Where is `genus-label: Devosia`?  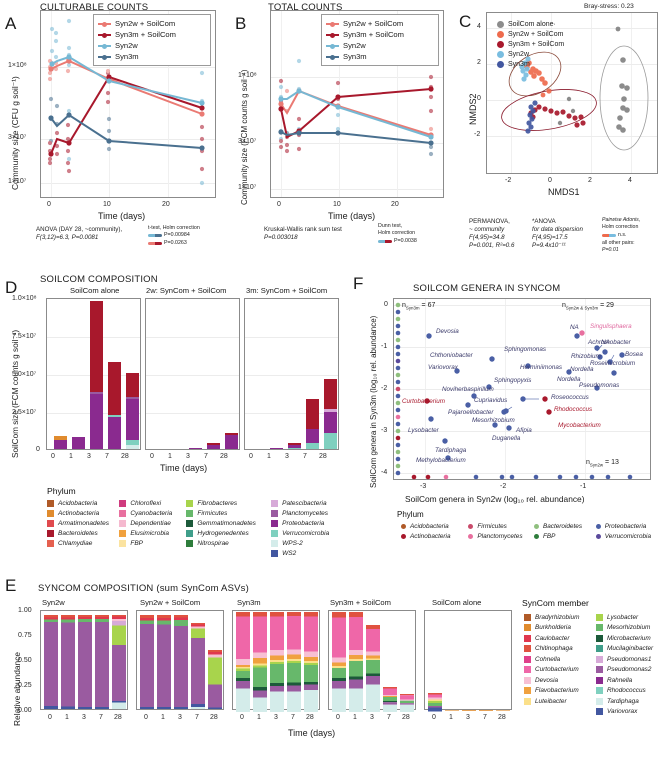
genus-label: Devosia is located at coordinates (447, 331).